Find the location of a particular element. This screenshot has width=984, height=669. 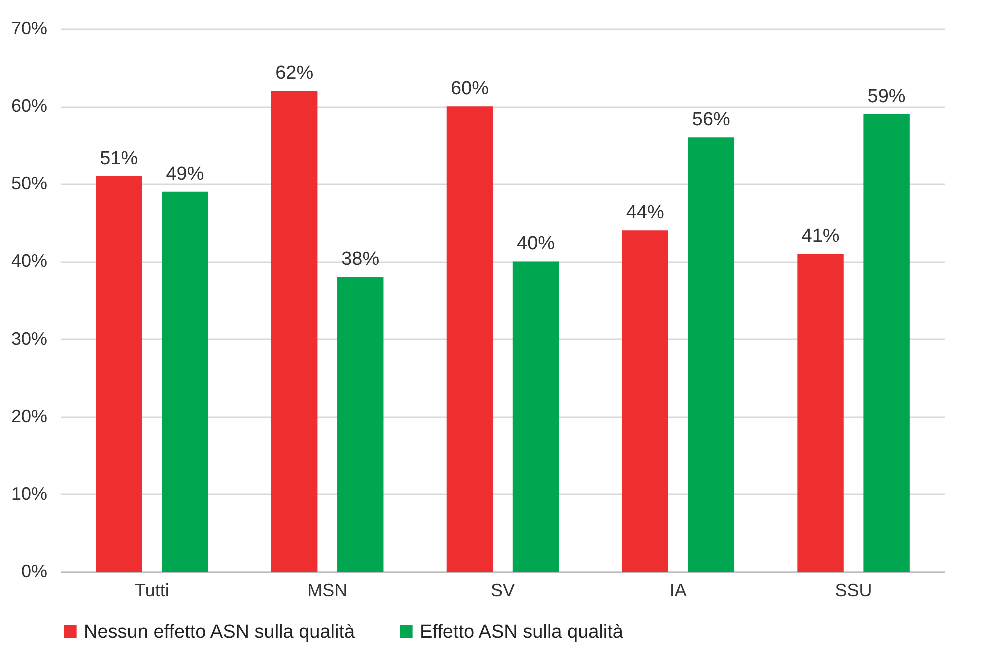

y-tick-label: 20% is located at coordinates (29, 416).